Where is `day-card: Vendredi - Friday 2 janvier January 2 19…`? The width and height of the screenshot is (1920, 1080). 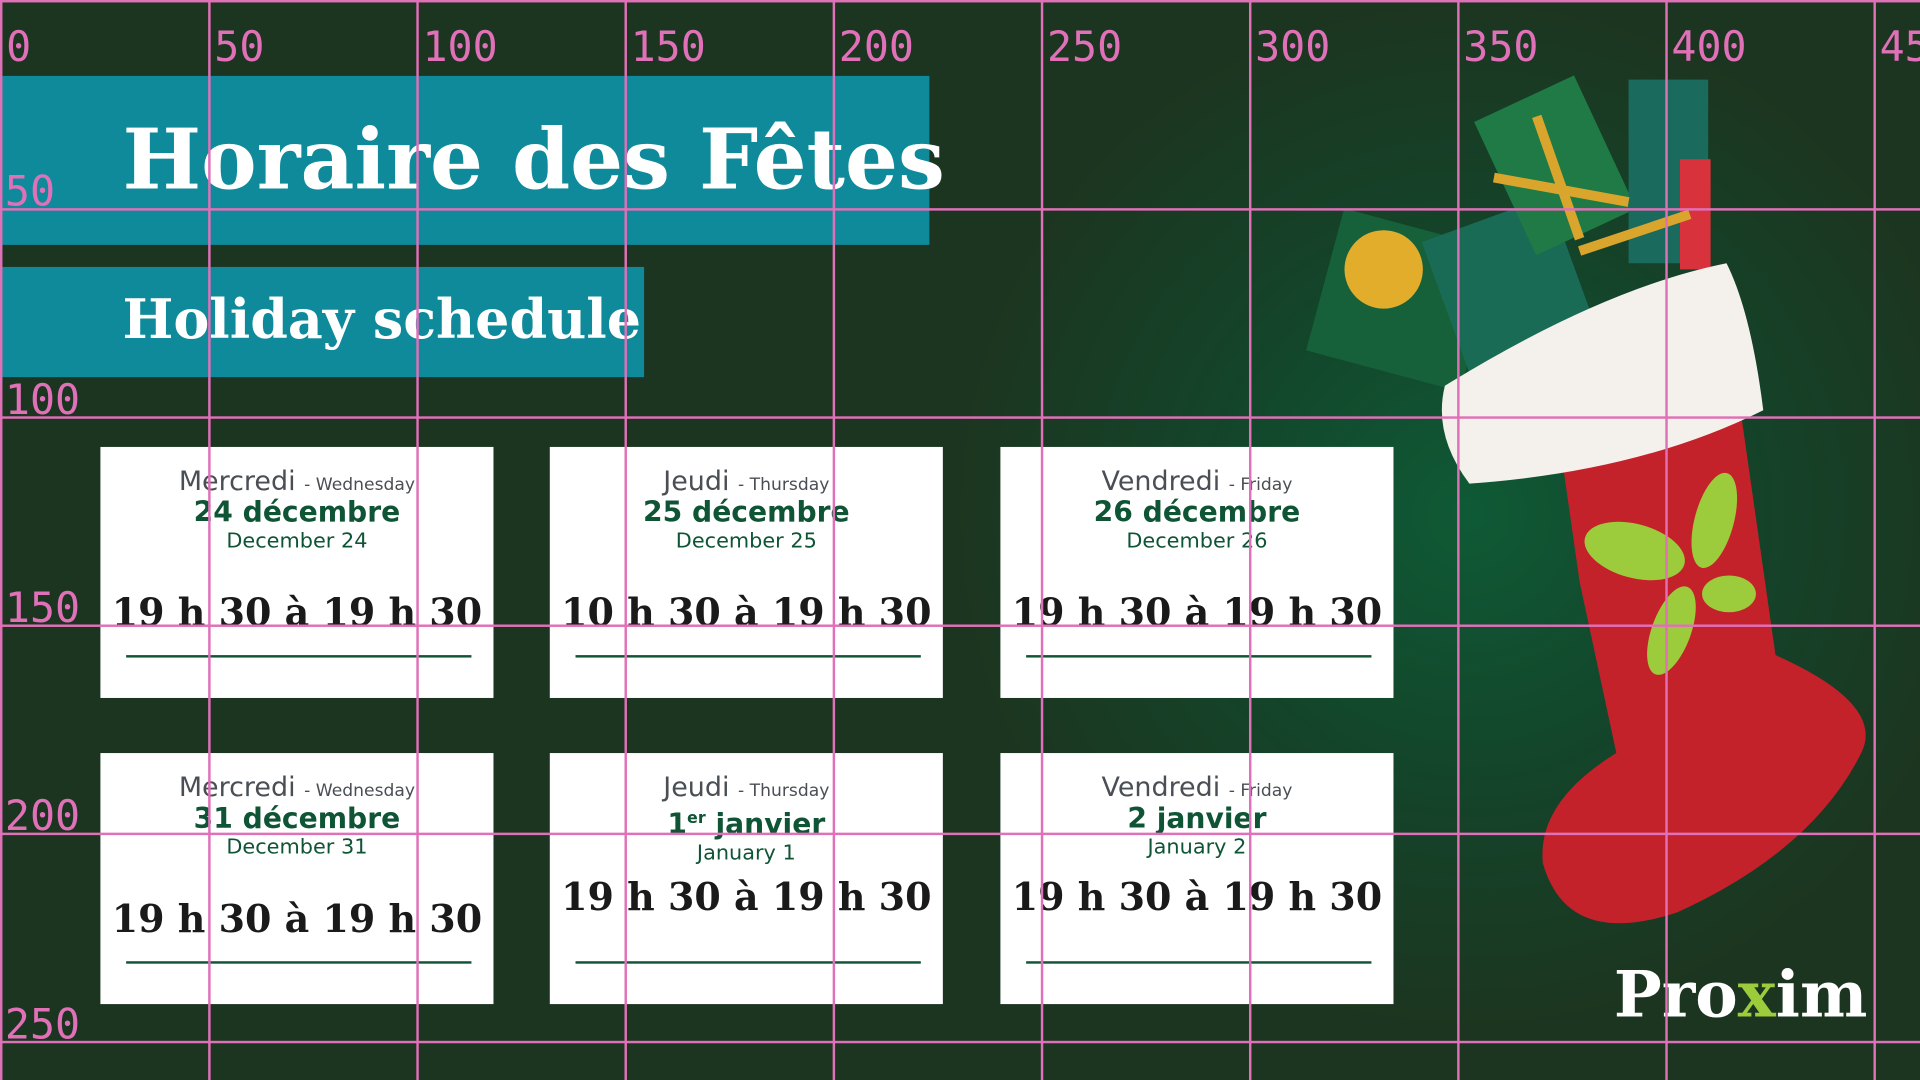
day-card: Vendredi - Friday 2 janvier January 2 19… is located at coordinates (1197, 879).